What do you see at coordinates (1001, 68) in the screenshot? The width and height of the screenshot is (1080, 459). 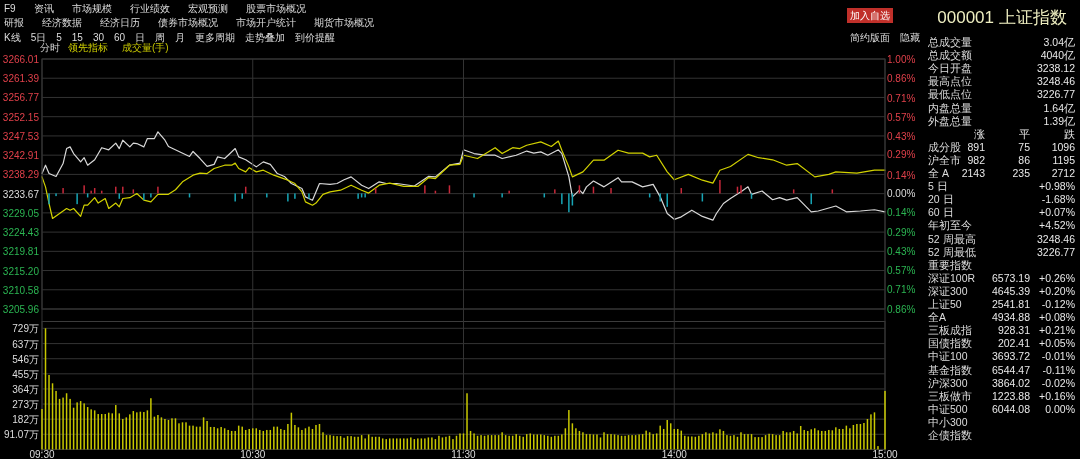 I see `text: 今日开盘 3238.12` at bounding box center [1001, 68].